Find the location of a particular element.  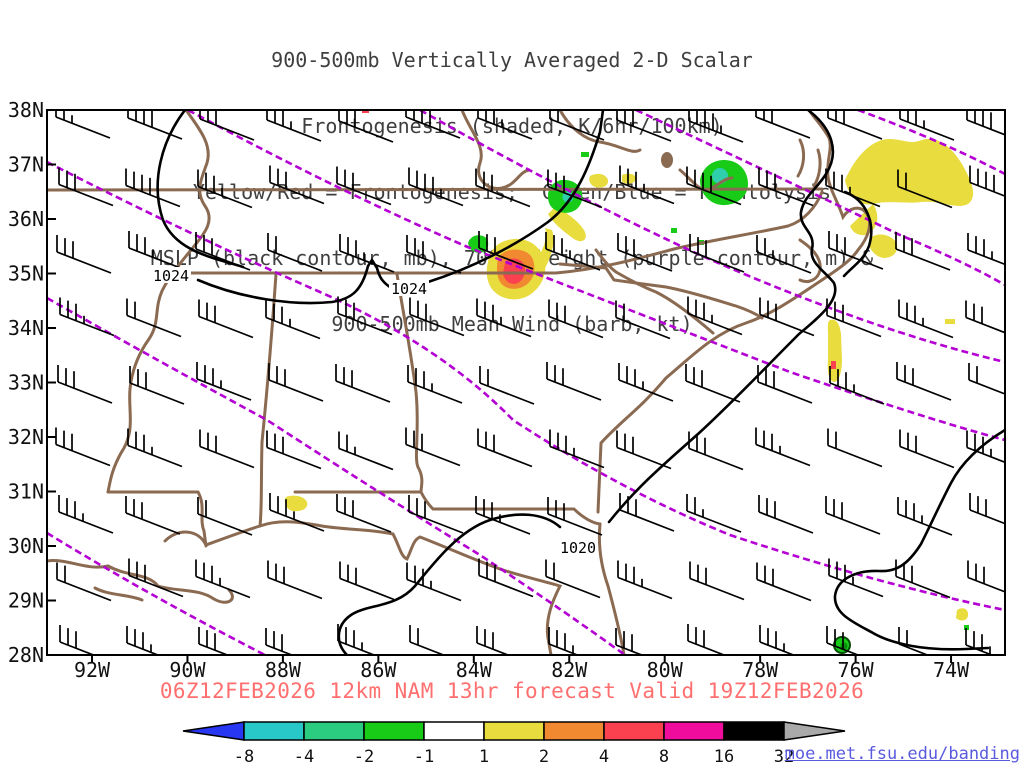

lat-axis-label: 30N is located at coordinates (26, 546).